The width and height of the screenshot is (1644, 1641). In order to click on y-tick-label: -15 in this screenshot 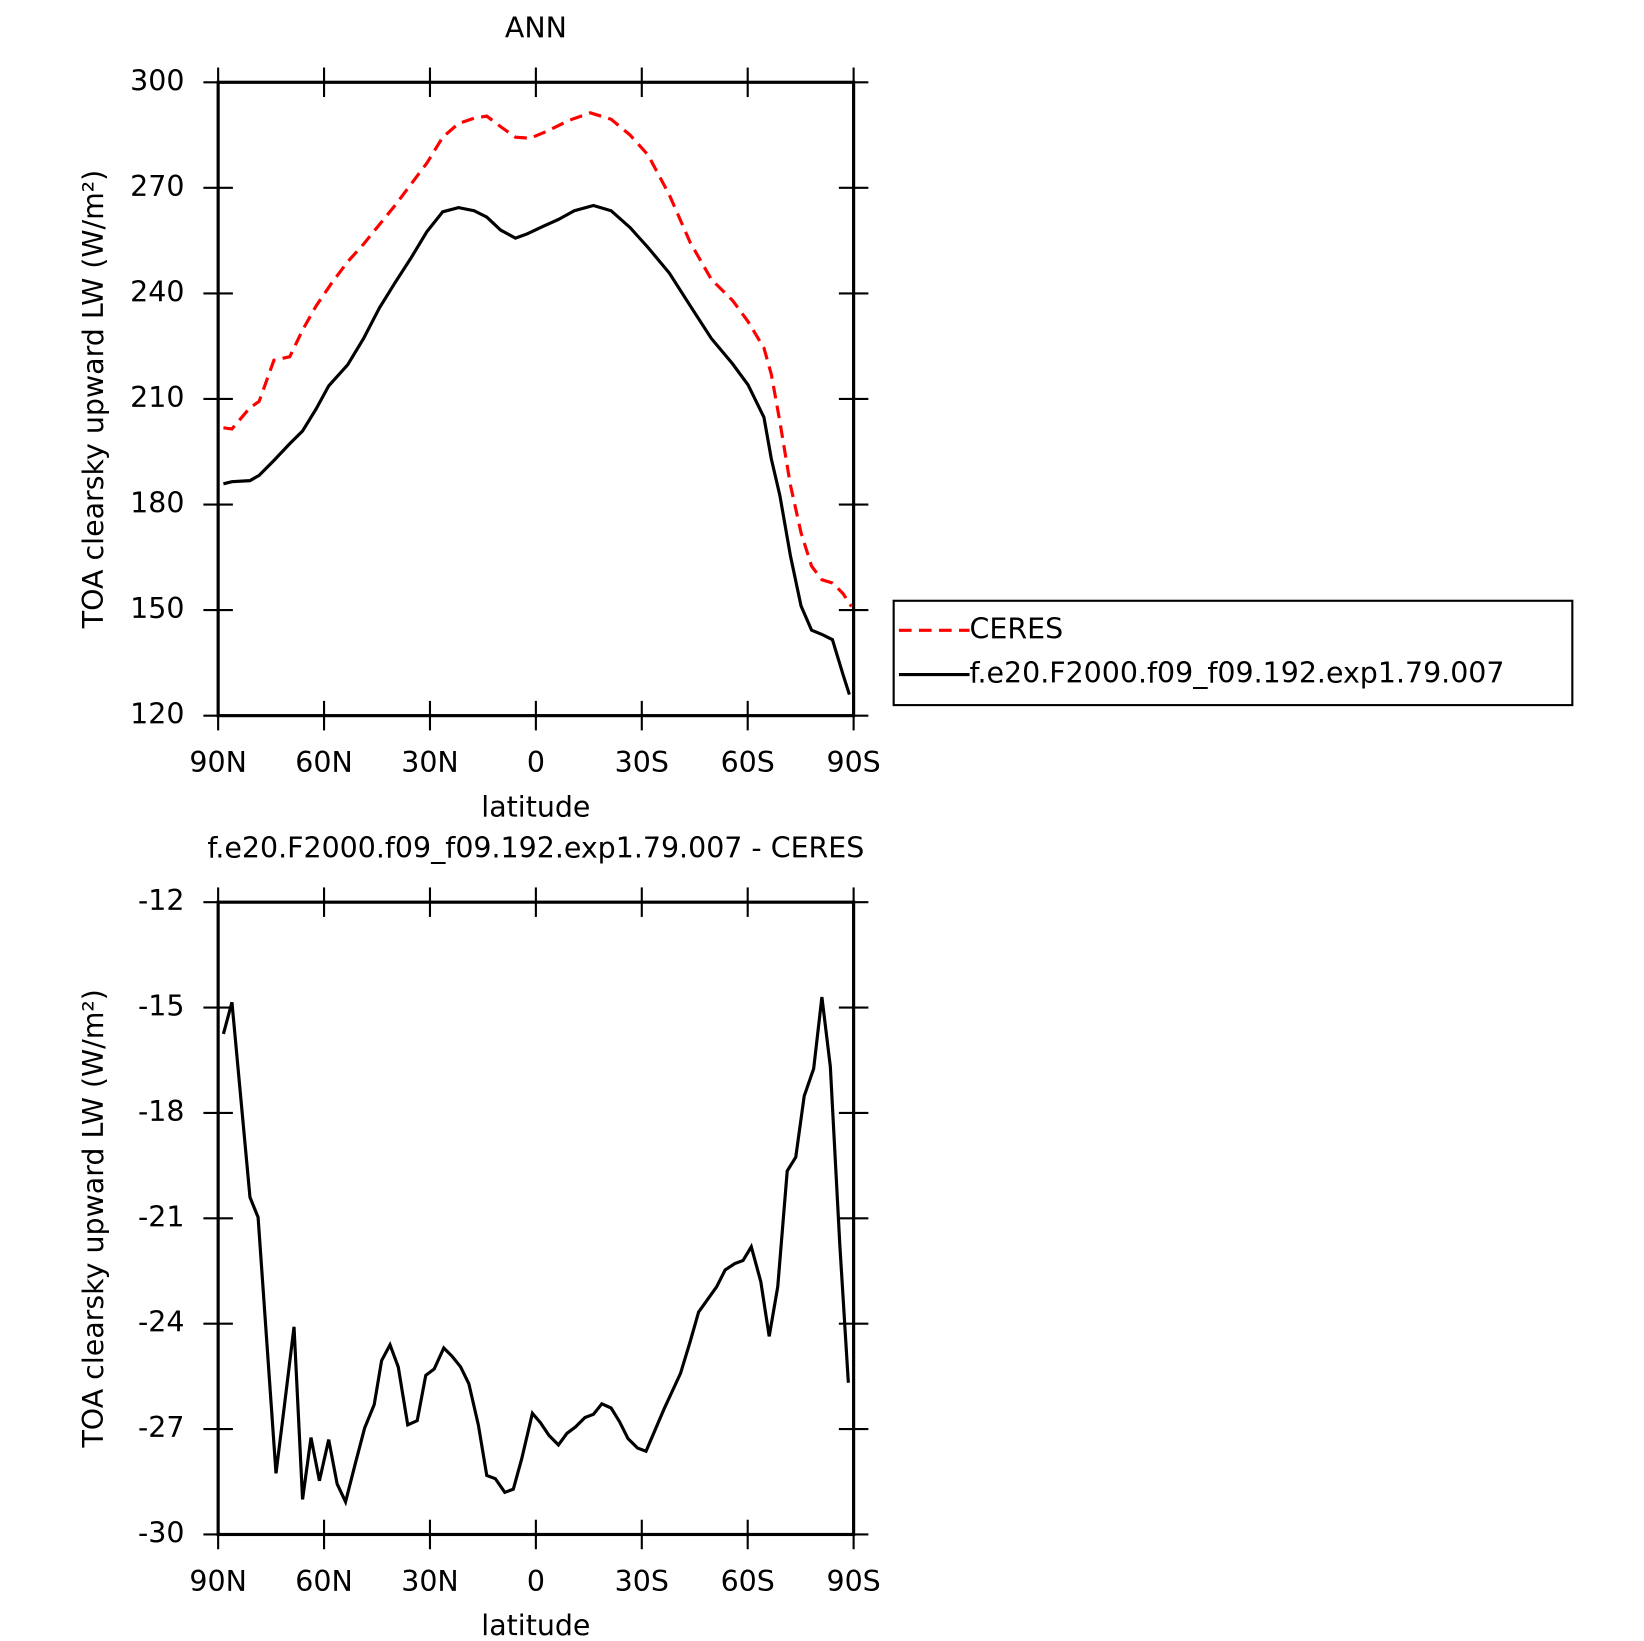, I will do `click(161, 1006)`.